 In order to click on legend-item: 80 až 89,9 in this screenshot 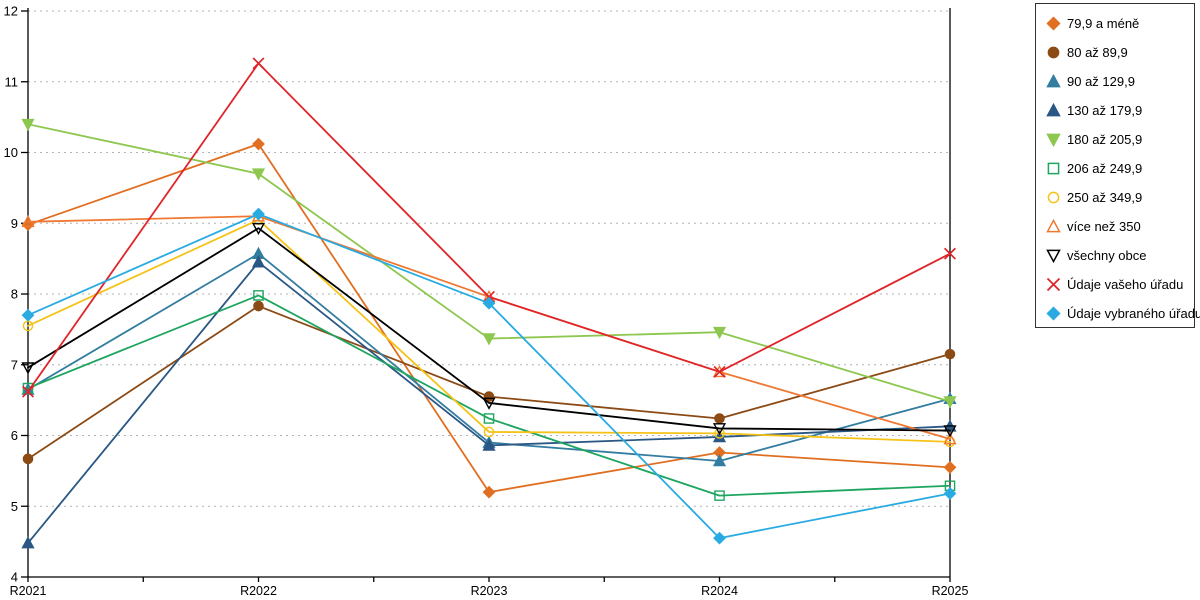, I will do `click(1115, 52)`.